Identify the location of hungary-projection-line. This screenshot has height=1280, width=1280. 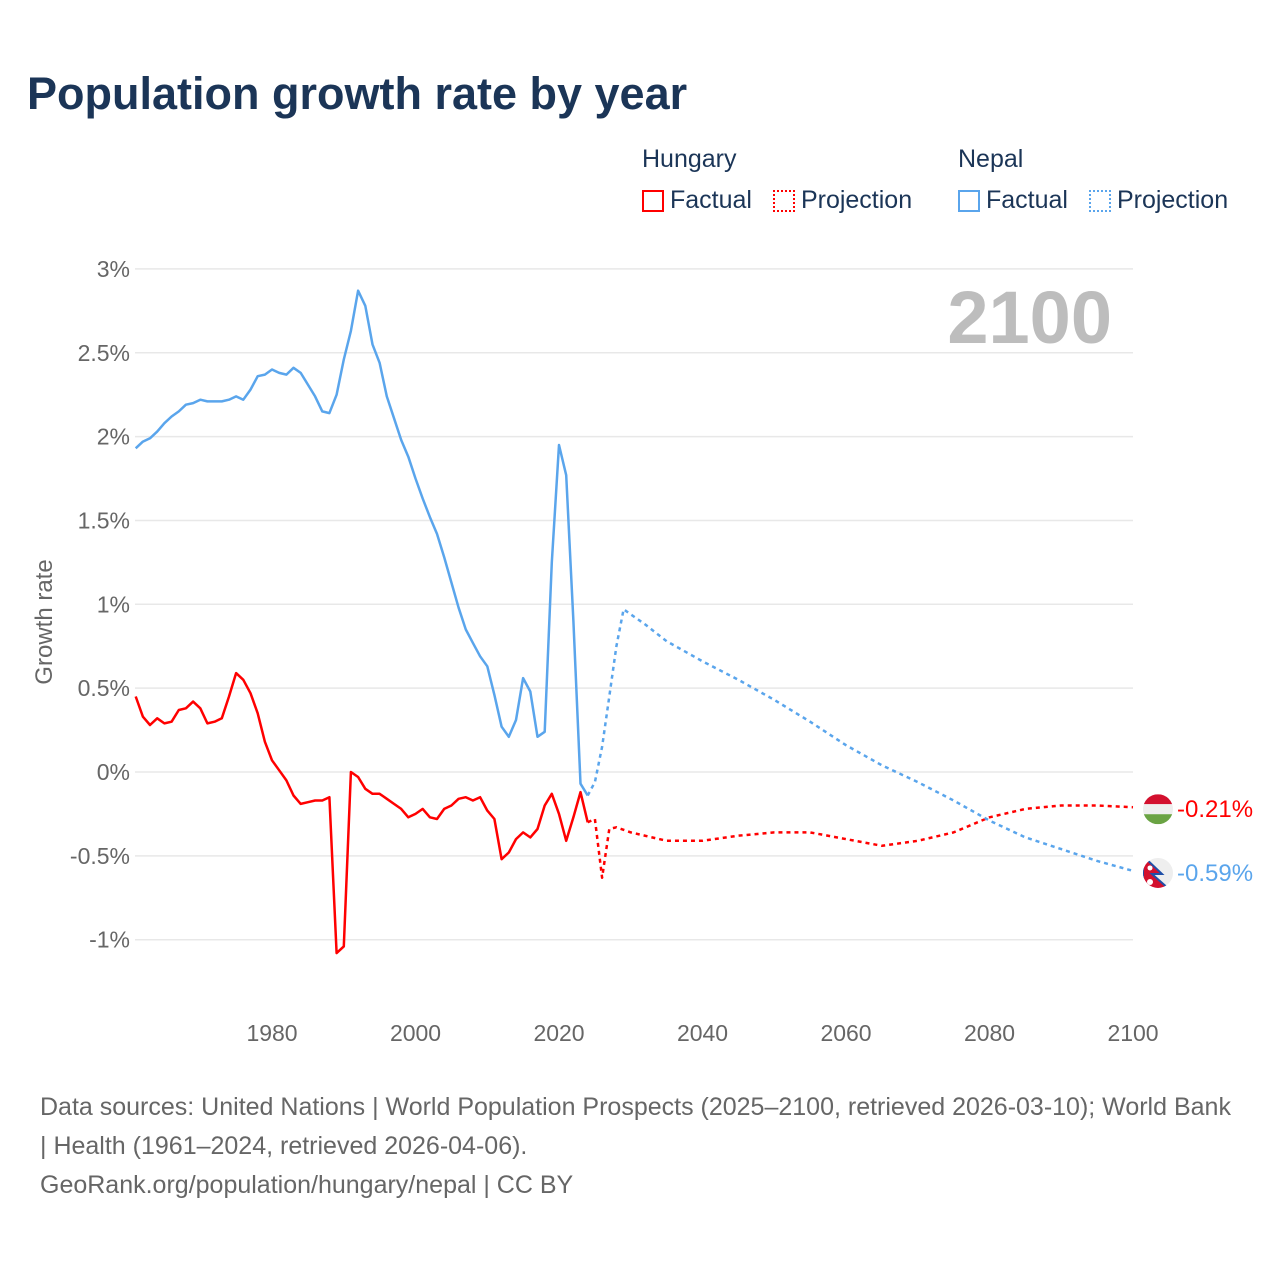
(860, 841).